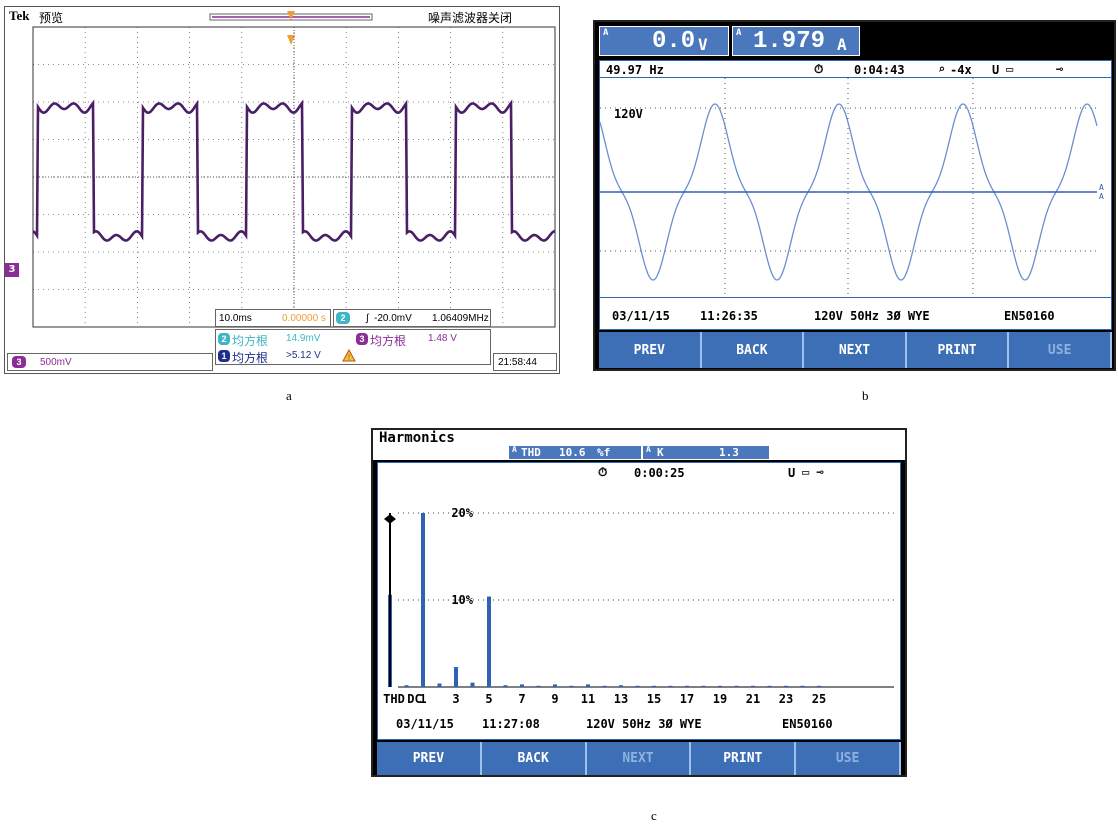  Describe the element at coordinates (291, 15) in the screenshot. I see `trigger-position-icon` at that location.